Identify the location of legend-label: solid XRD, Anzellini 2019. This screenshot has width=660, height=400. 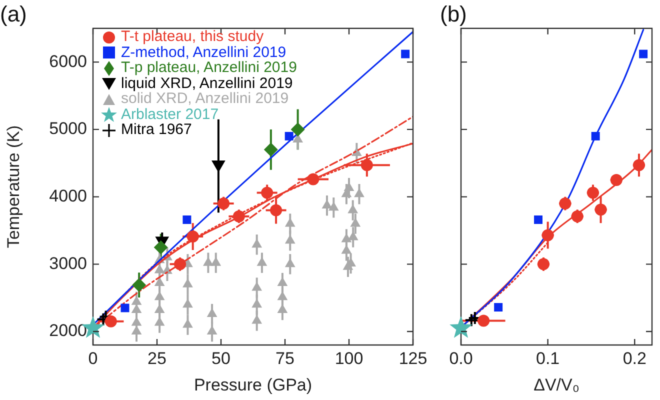
(205, 99).